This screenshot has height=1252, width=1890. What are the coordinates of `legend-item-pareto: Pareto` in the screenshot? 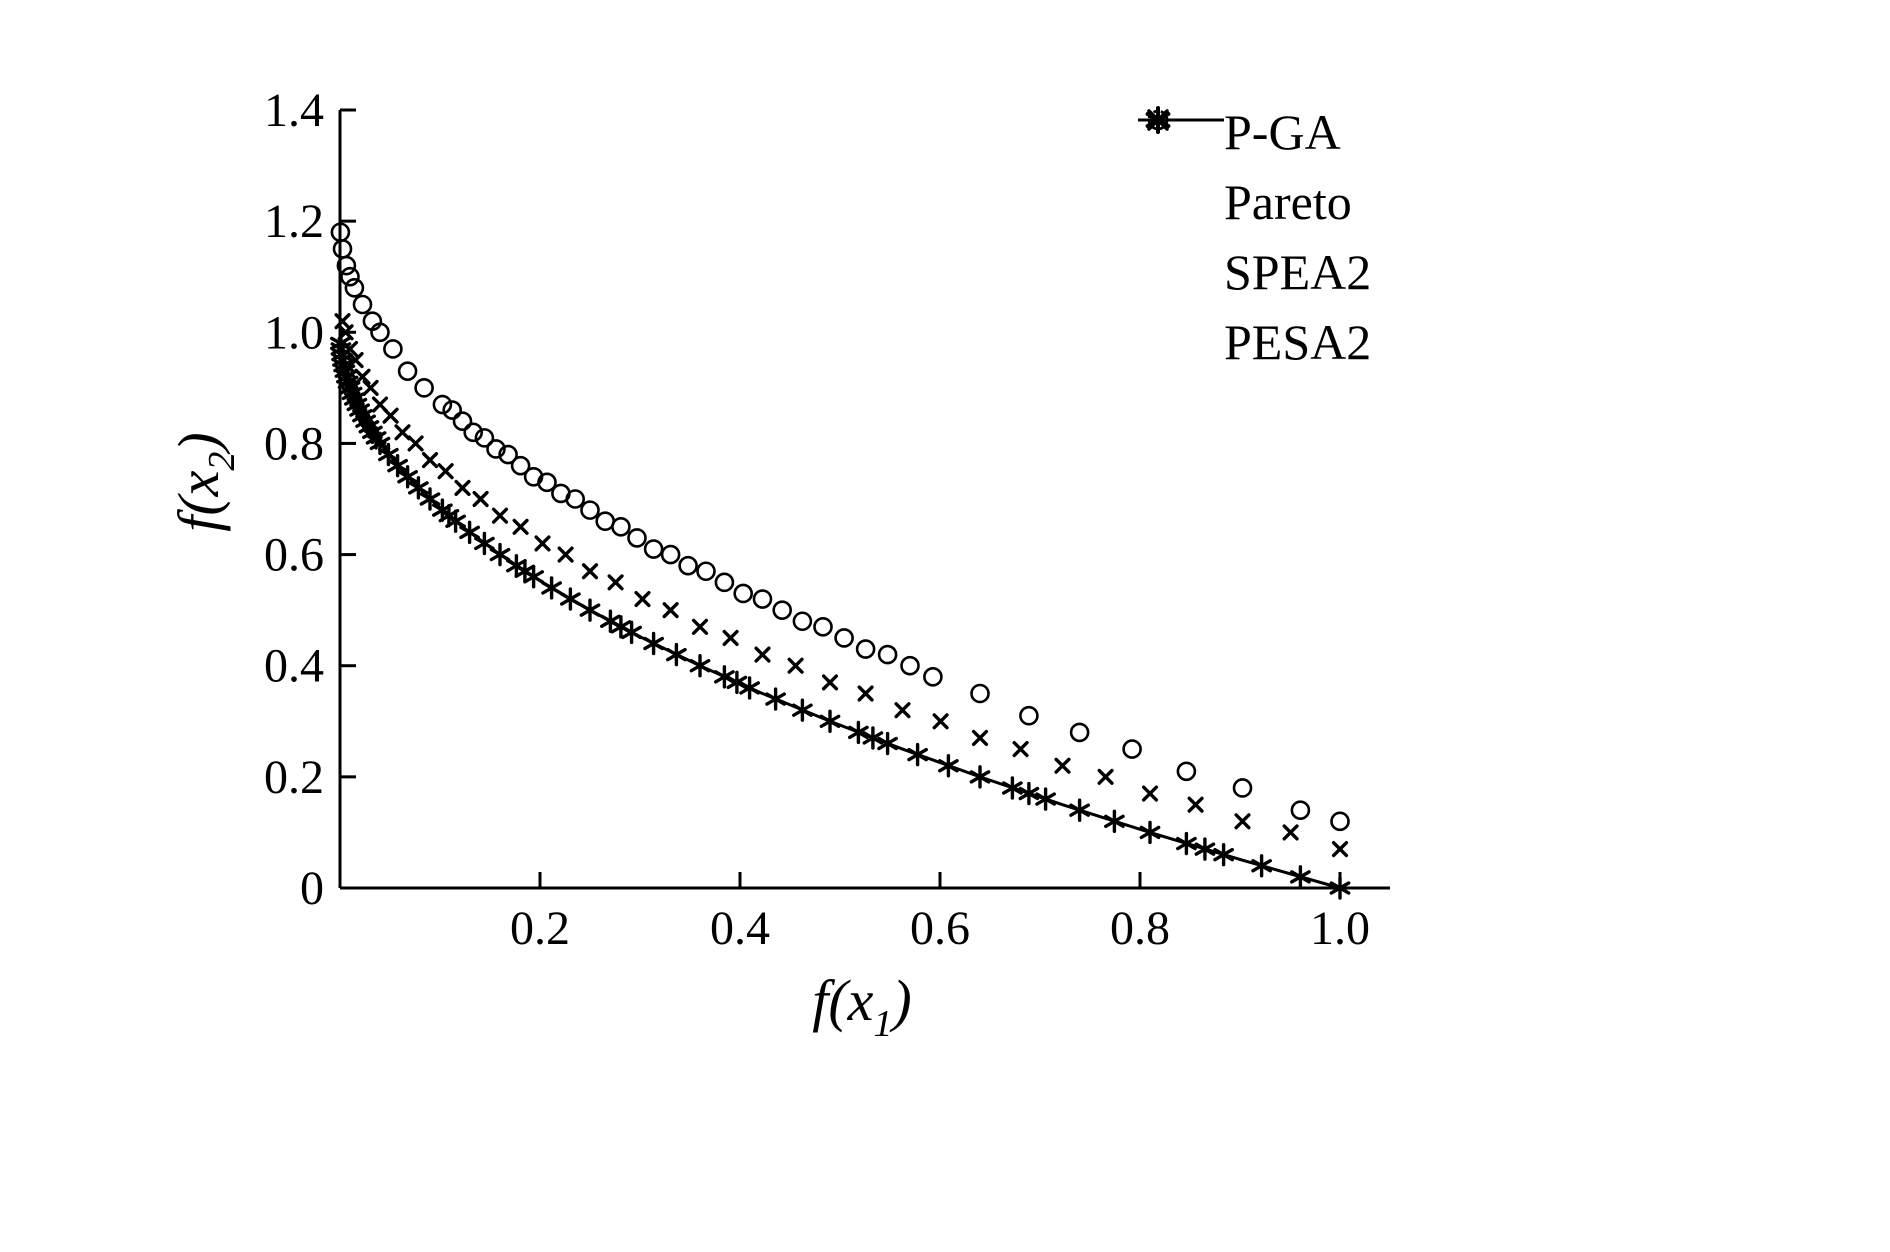 It's located at (1254, 176).